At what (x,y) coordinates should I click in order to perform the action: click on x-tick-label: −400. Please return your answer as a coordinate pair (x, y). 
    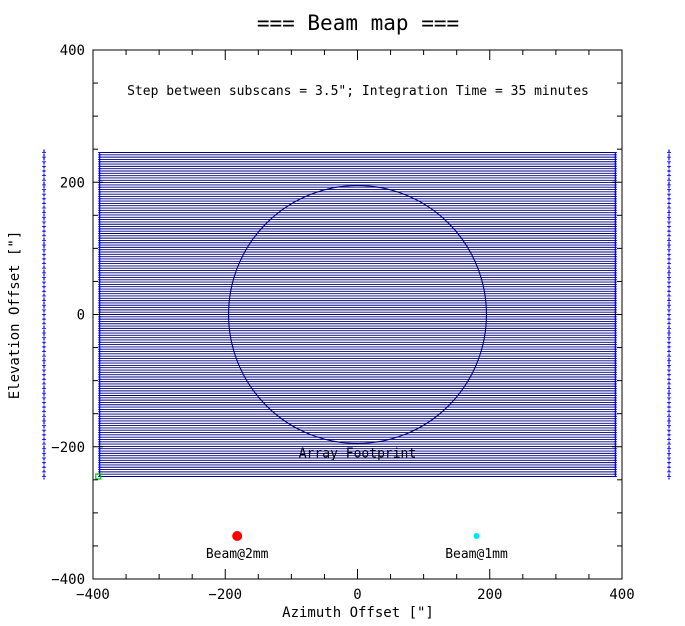
    Looking at the image, I should click on (93, 595).